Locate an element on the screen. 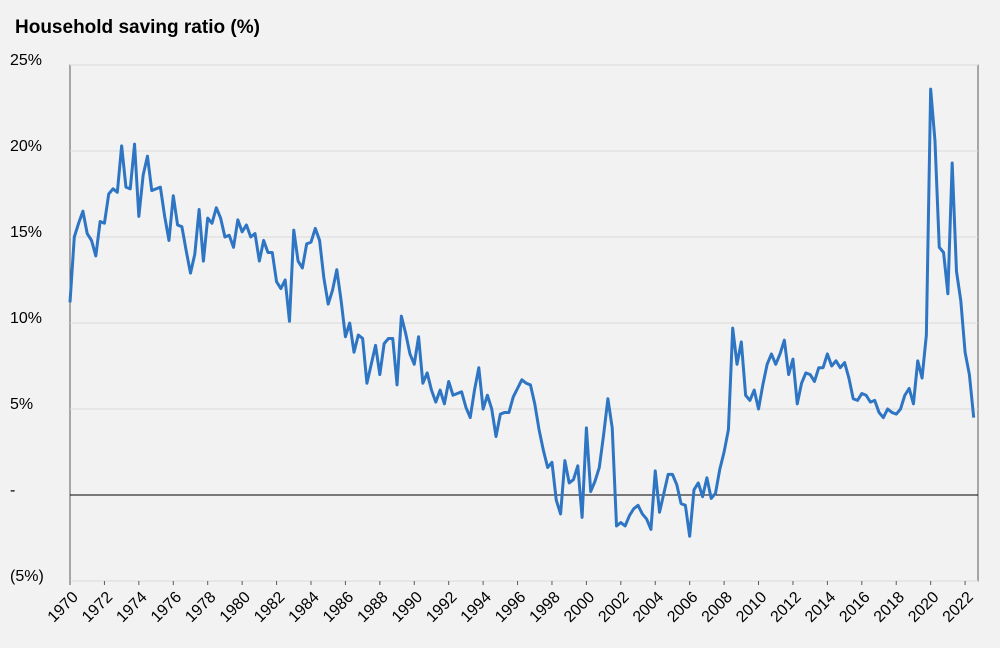 This screenshot has width=1000, height=648. y-tick-label: - is located at coordinates (12, 490).